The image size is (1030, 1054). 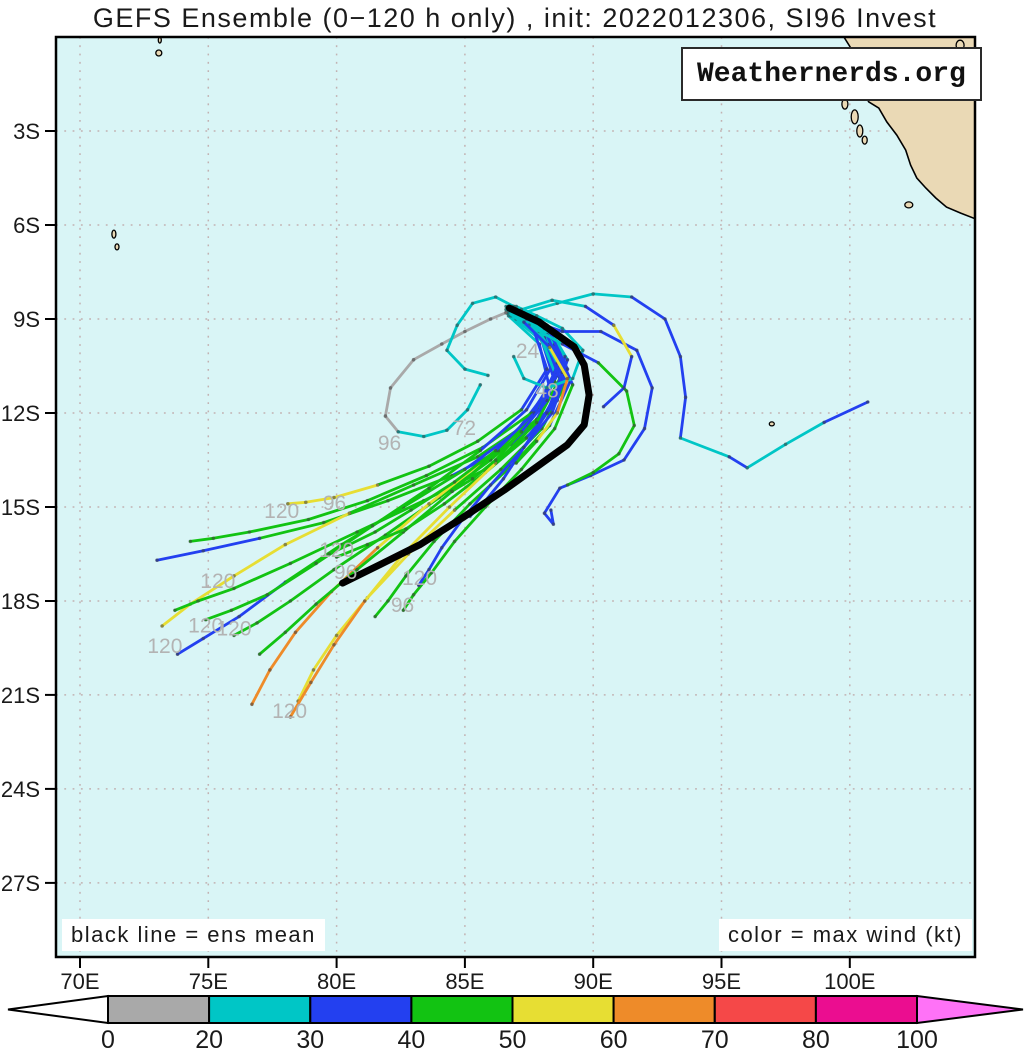 I want to click on x-axis-tick-label: 85E, so click(x=464, y=981).